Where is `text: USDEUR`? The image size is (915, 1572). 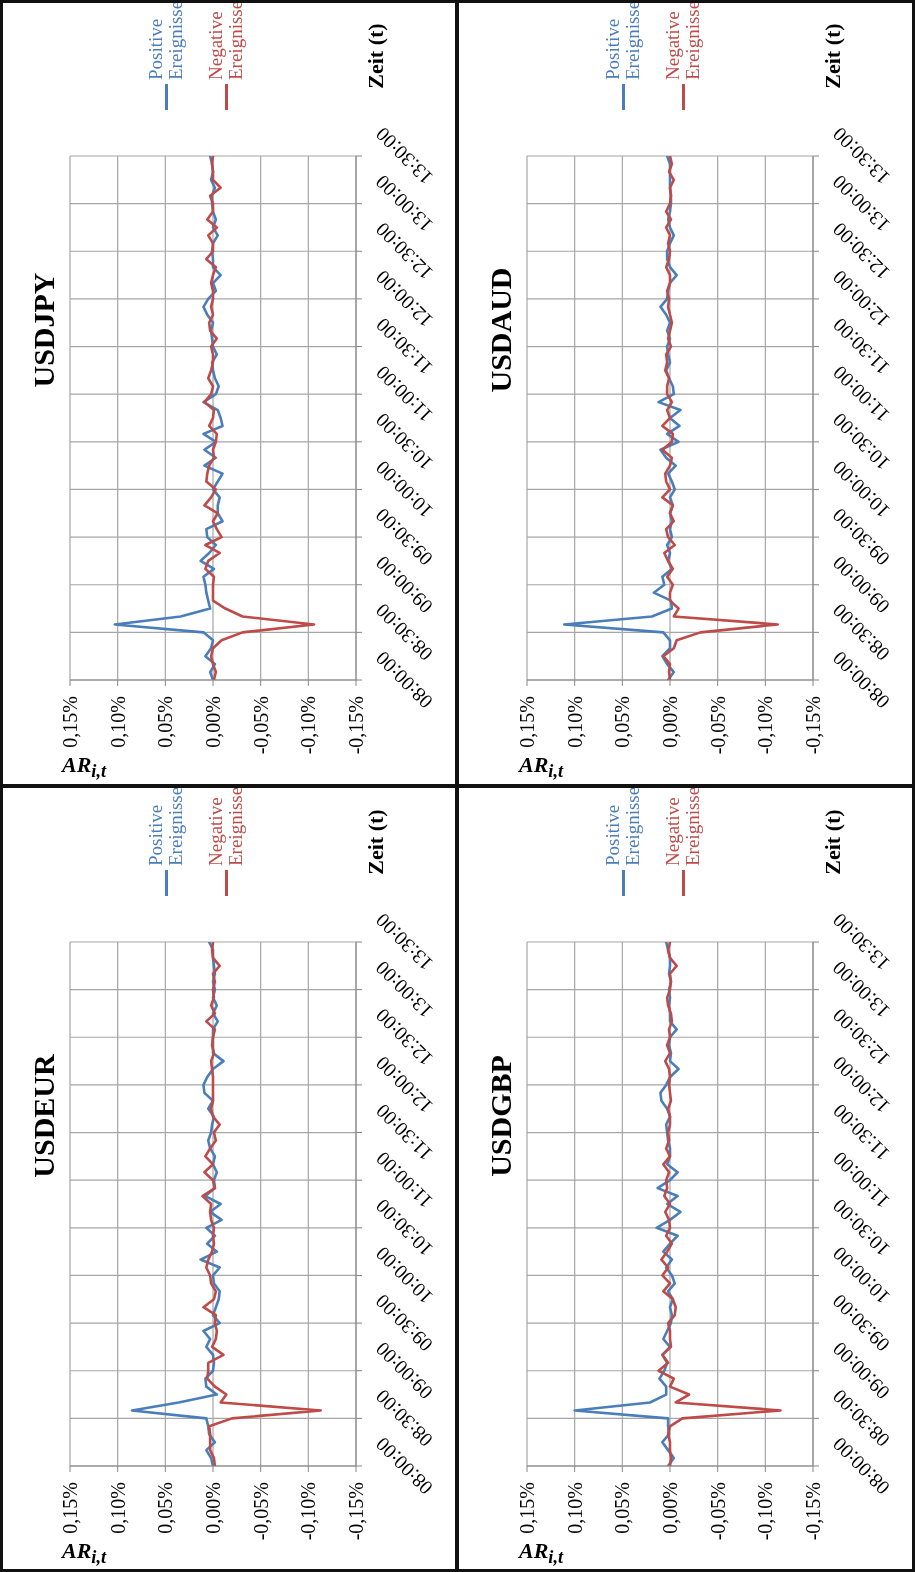 text: USDEUR is located at coordinates (44, 1116).